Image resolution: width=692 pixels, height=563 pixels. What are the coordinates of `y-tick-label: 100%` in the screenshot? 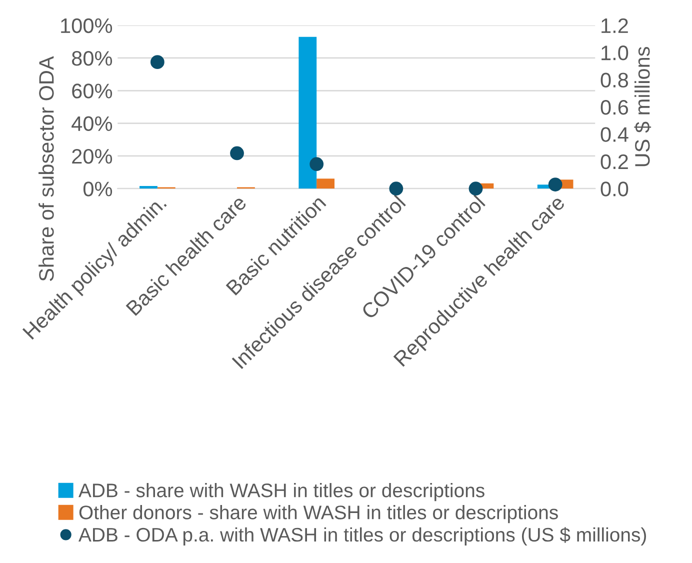 It's located at (86, 26).